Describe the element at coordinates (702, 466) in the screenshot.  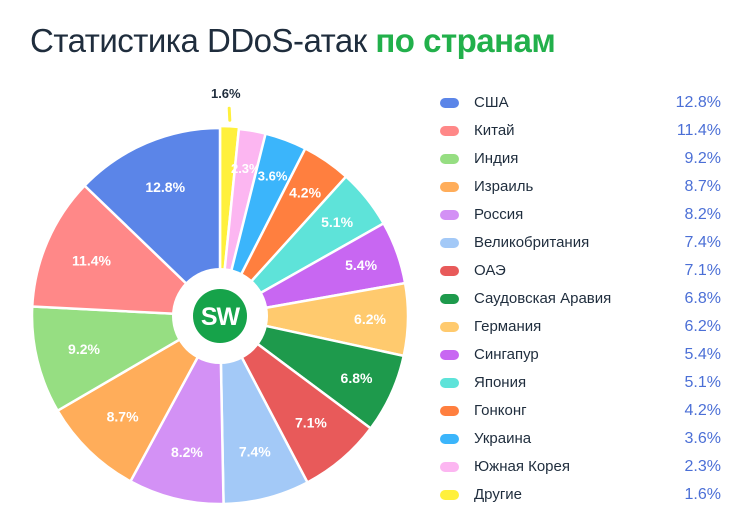
I see `legend-value: 2.3%` at that location.